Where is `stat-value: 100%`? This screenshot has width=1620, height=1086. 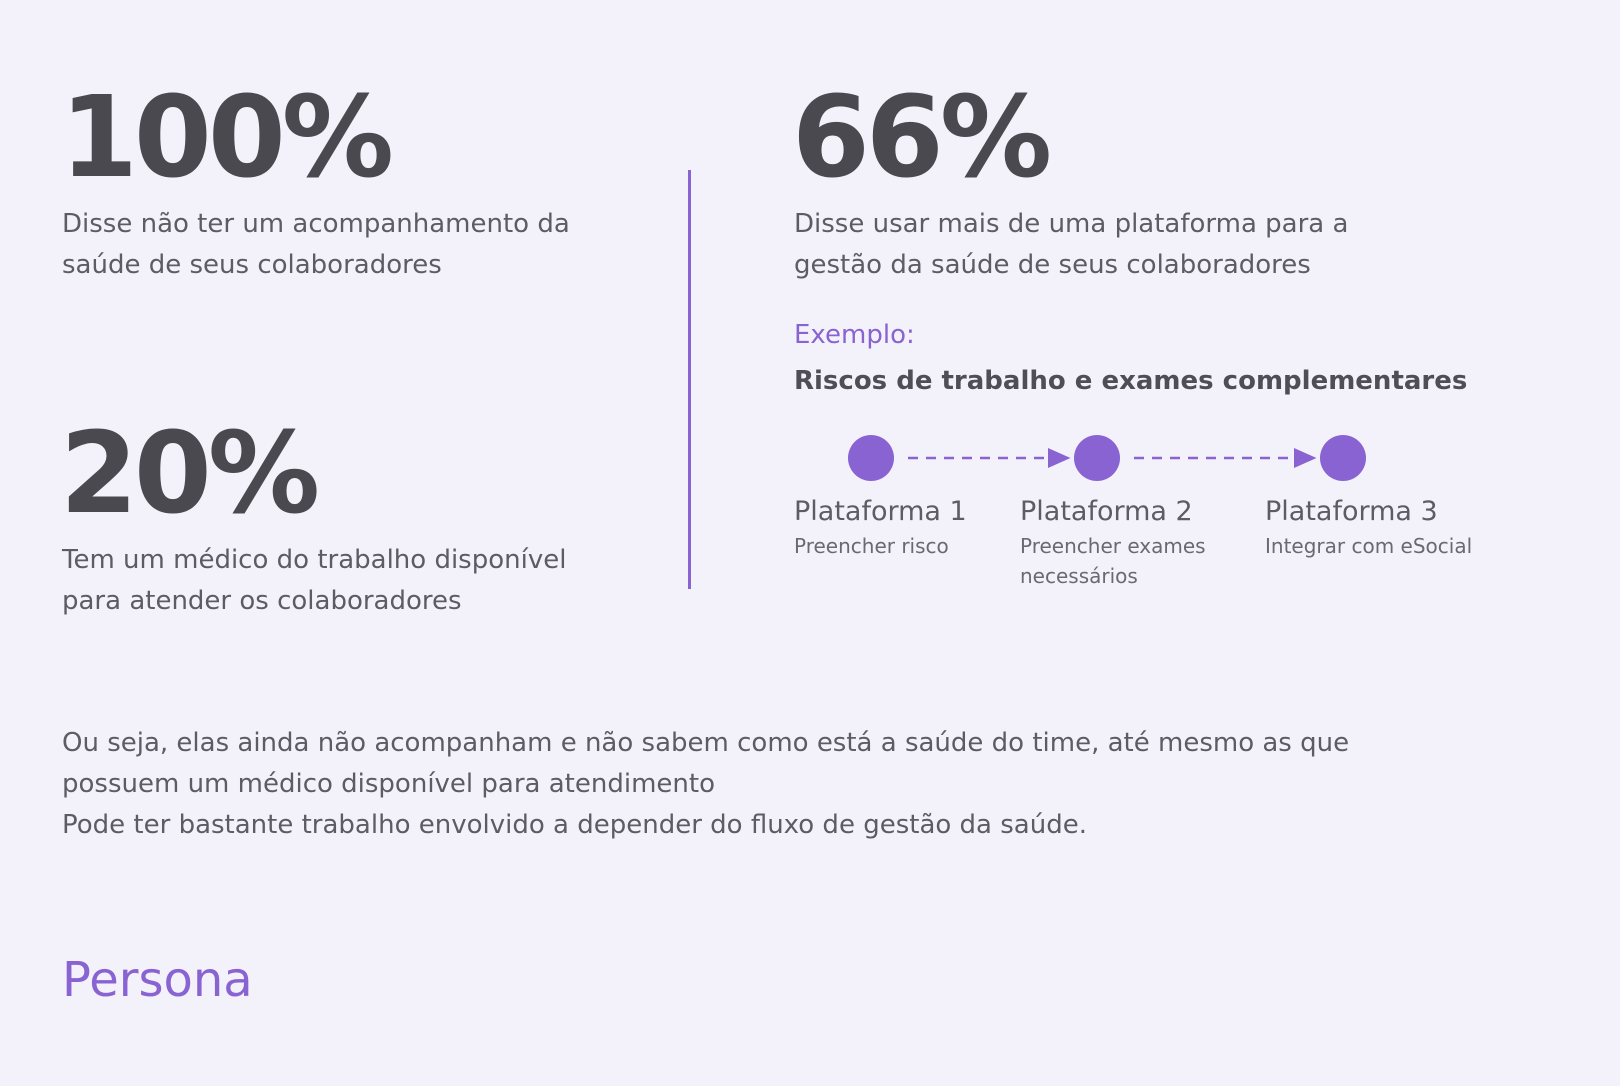 stat-value: 100% is located at coordinates (227, 138).